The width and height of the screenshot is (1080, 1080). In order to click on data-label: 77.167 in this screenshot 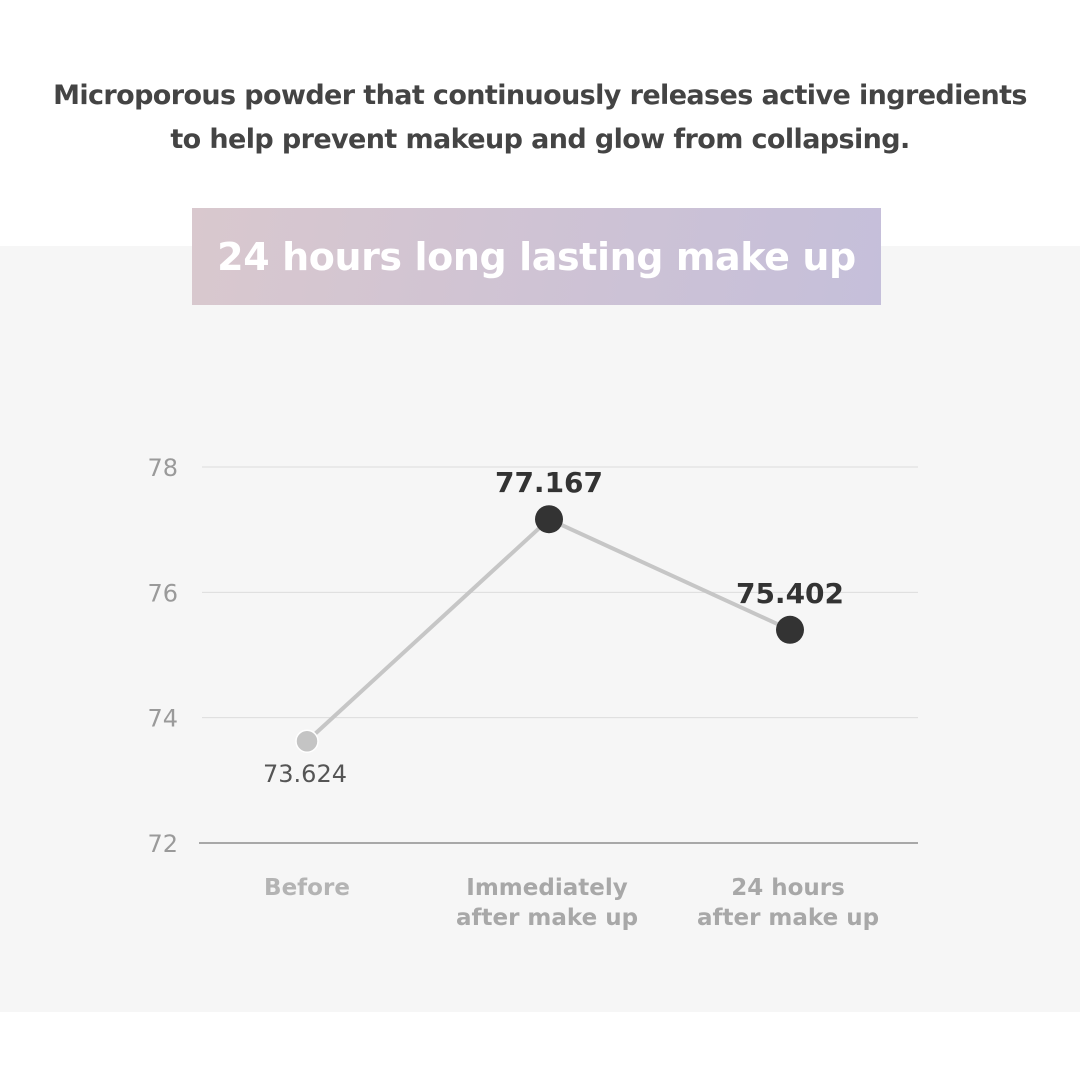, I will do `click(549, 482)`.